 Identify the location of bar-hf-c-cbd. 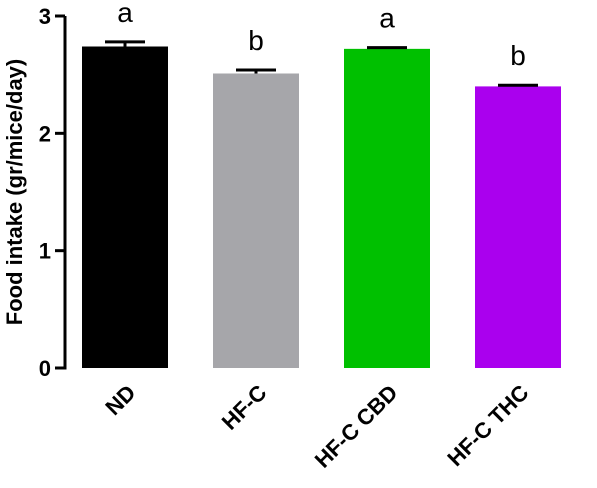
(387, 208).